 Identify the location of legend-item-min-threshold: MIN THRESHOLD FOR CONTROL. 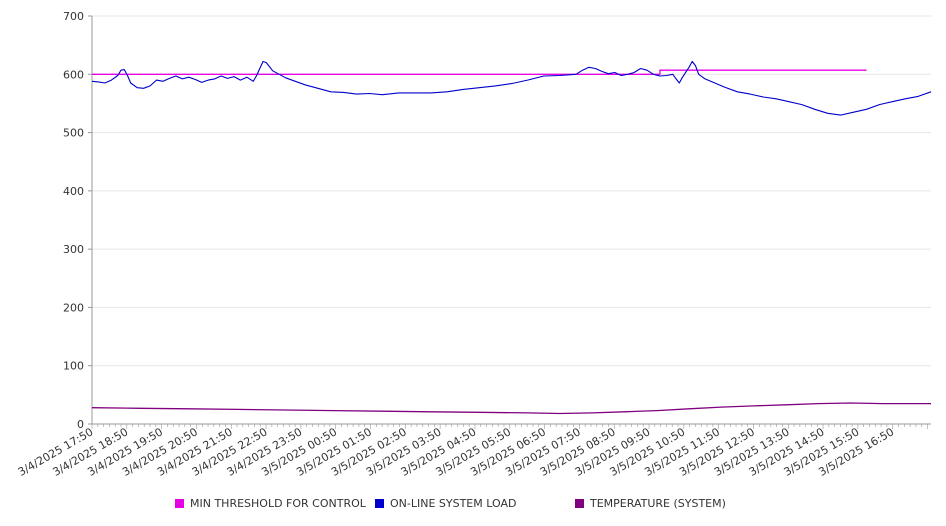
(270, 503).